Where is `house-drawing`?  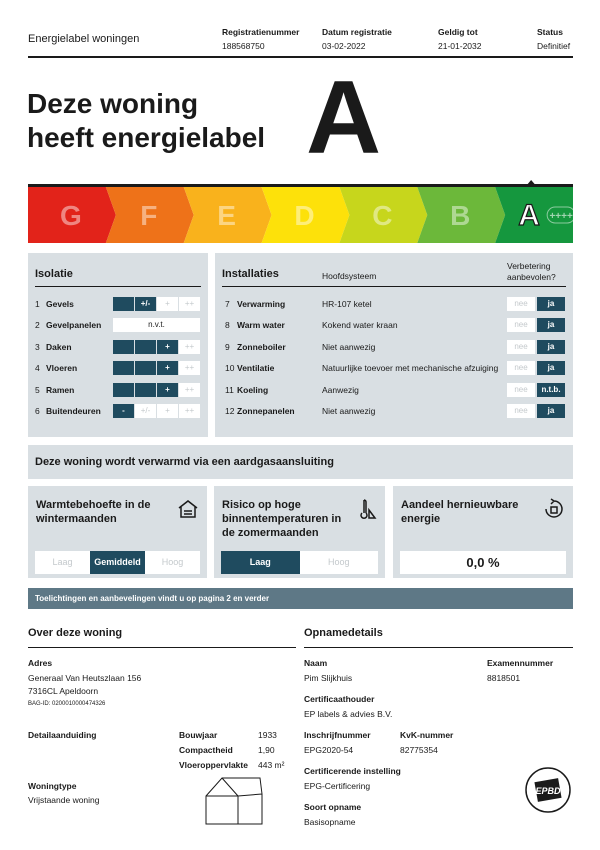 house-drawing is located at coordinates (234, 801).